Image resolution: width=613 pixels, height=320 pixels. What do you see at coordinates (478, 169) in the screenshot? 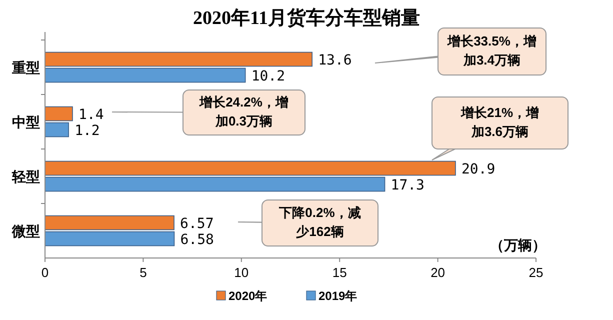
I see `data-label: 20.9` at bounding box center [478, 169].